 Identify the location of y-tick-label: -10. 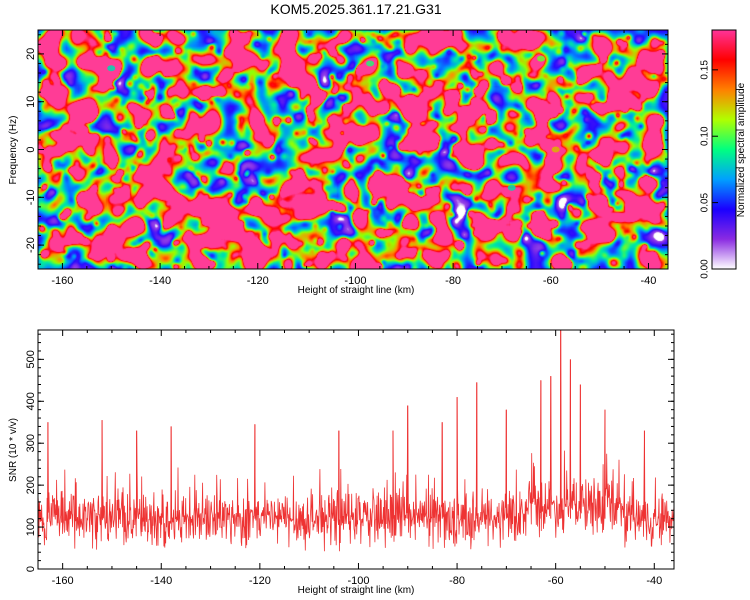
(31, 197).